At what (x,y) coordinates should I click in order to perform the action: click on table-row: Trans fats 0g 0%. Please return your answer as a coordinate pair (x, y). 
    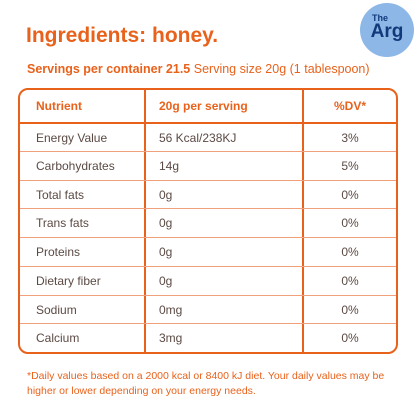
    Looking at the image, I should click on (208, 223).